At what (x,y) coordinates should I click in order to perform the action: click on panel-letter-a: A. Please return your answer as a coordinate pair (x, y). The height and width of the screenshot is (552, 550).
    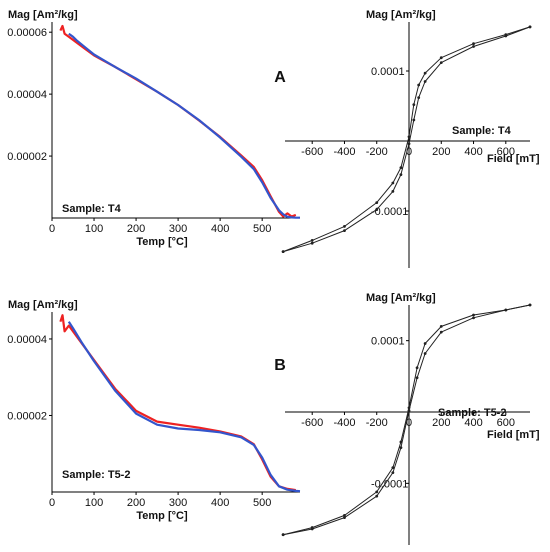
    Looking at the image, I should click on (280, 77).